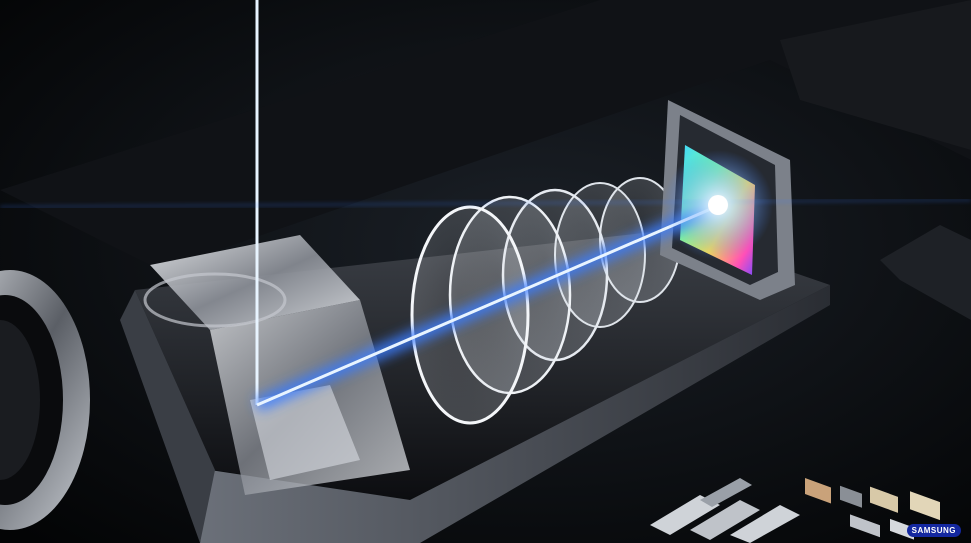 Image resolution: width=971 pixels, height=543 pixels. I want to click on samsung-watermark-logo: SAMSUNG, so click(933, 530).